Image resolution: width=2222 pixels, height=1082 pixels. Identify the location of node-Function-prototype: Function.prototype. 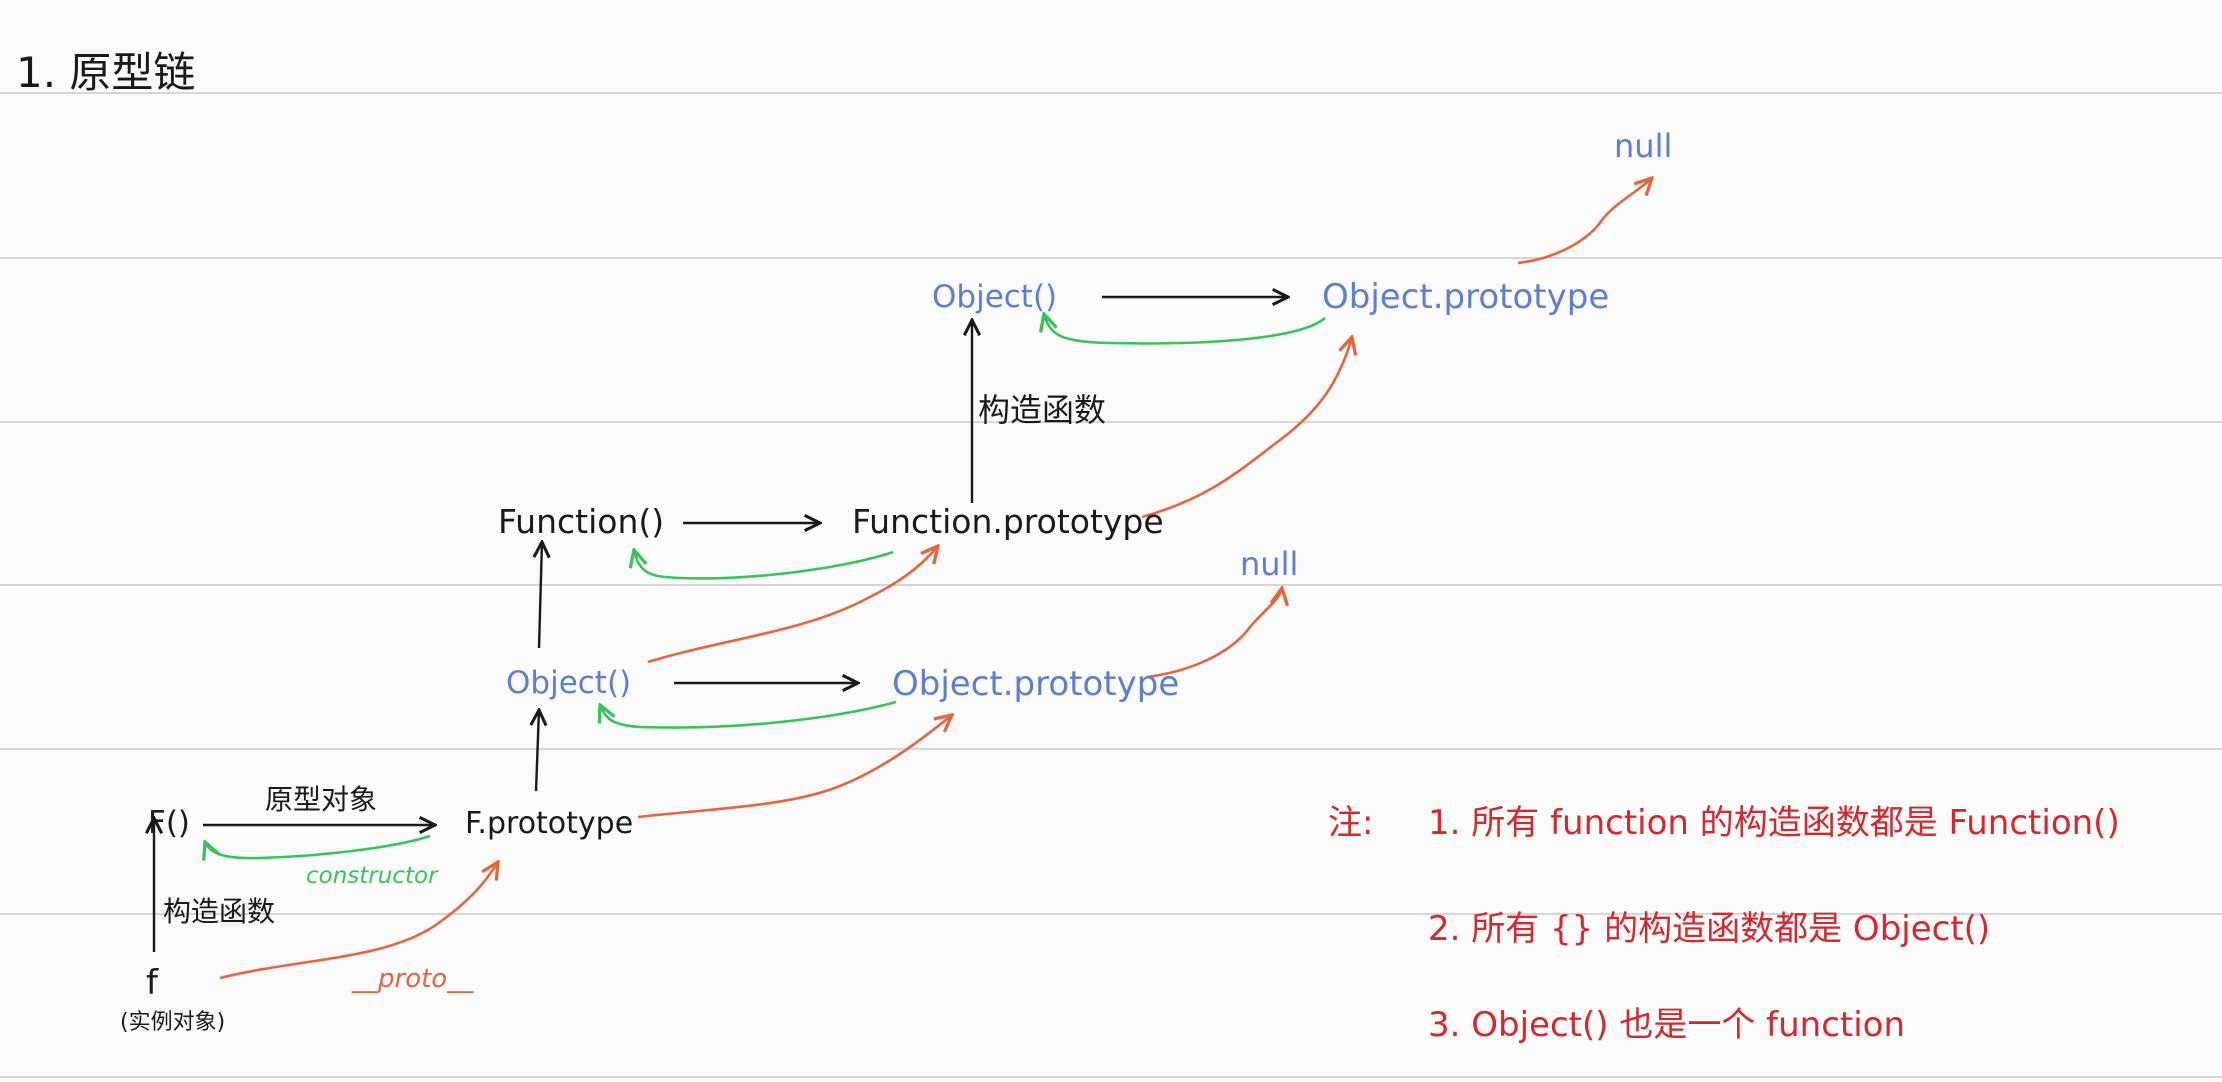
(1008, 521).